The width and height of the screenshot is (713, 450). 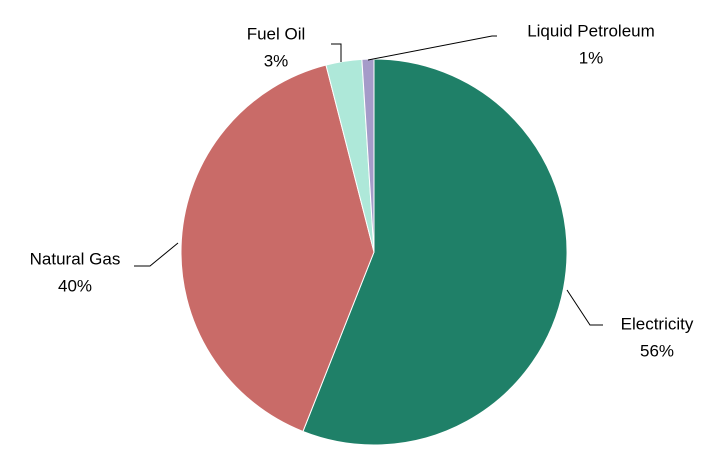 What do you see at coordinates (75, 285) in the screenshot?
I see `slice-value-label: 40%` at bounding box center [75, 285].